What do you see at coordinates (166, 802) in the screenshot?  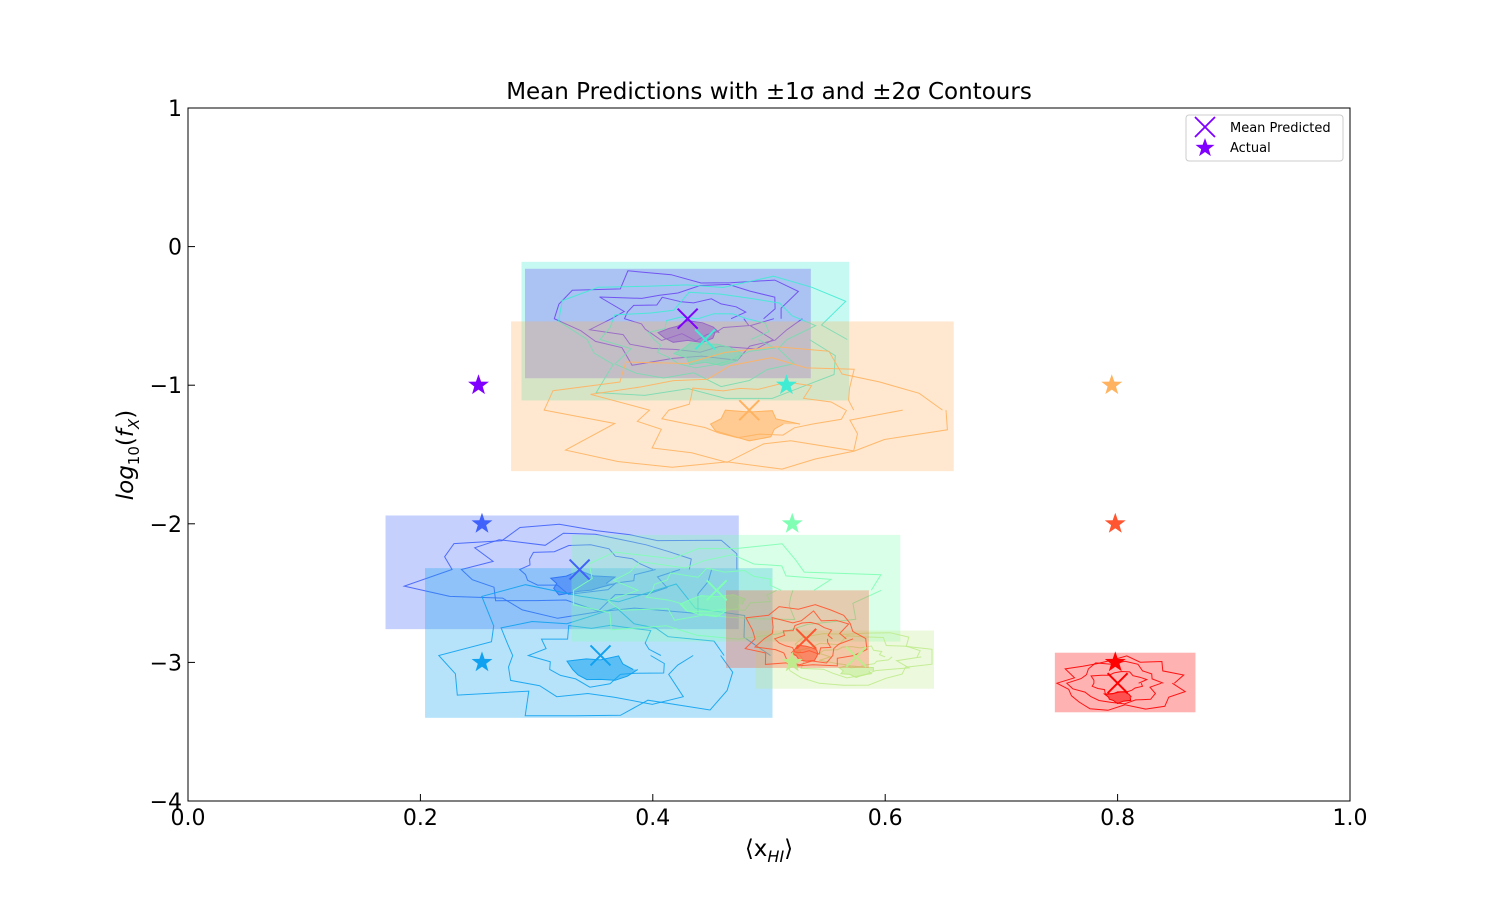 I see `y-tick-label-5: −4` at bounding box center [166, 802].